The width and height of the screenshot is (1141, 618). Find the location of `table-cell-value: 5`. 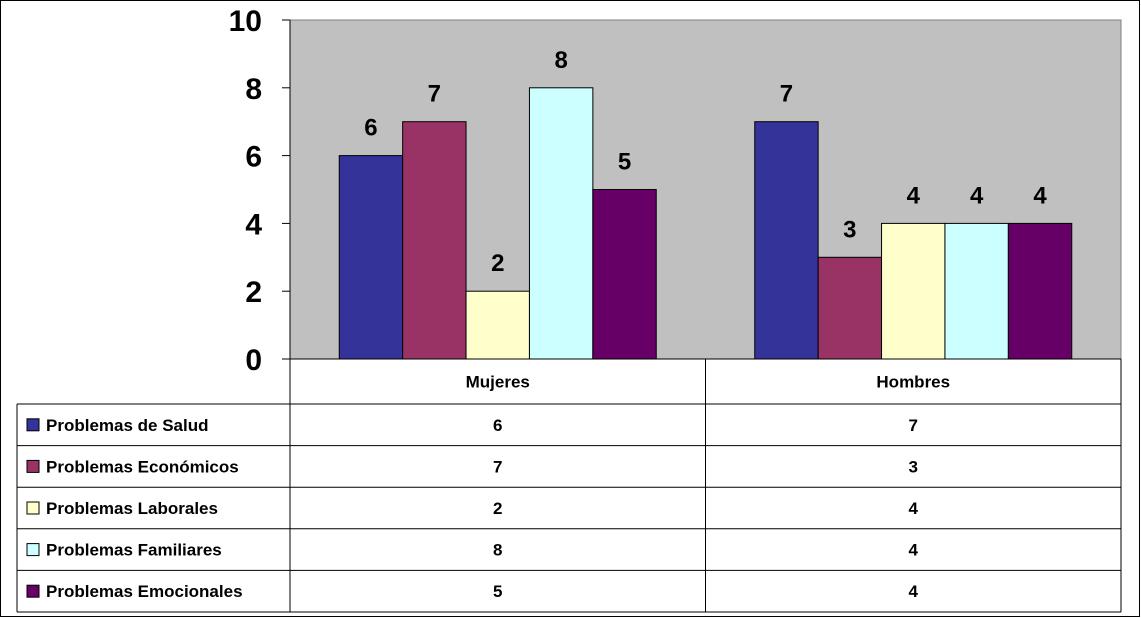

table-cell-value: 5 is located at coordinates (497, 591).